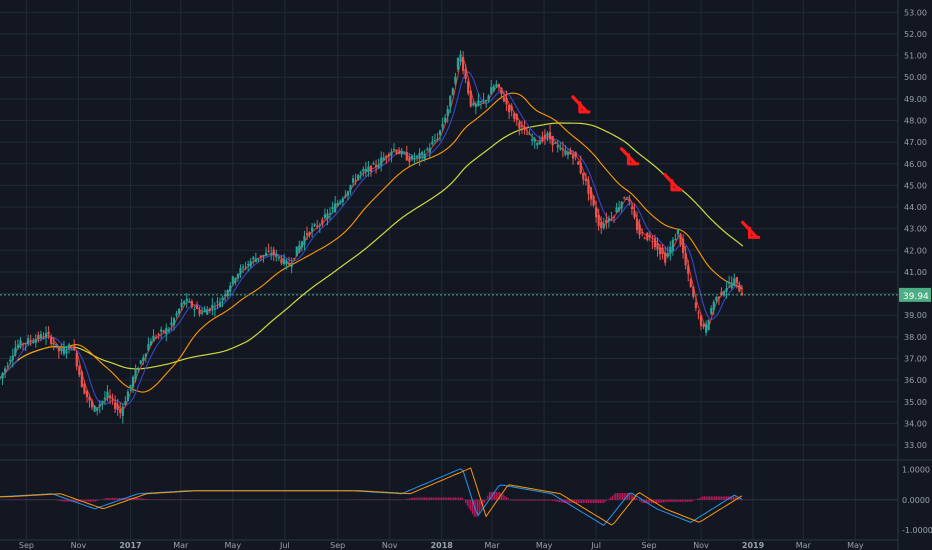 This screenshot has width=932, height=550. What do you see at coordinates (915, 294) in the screenshot?
I see `last-price-badge` at bounding box center [915, 294].